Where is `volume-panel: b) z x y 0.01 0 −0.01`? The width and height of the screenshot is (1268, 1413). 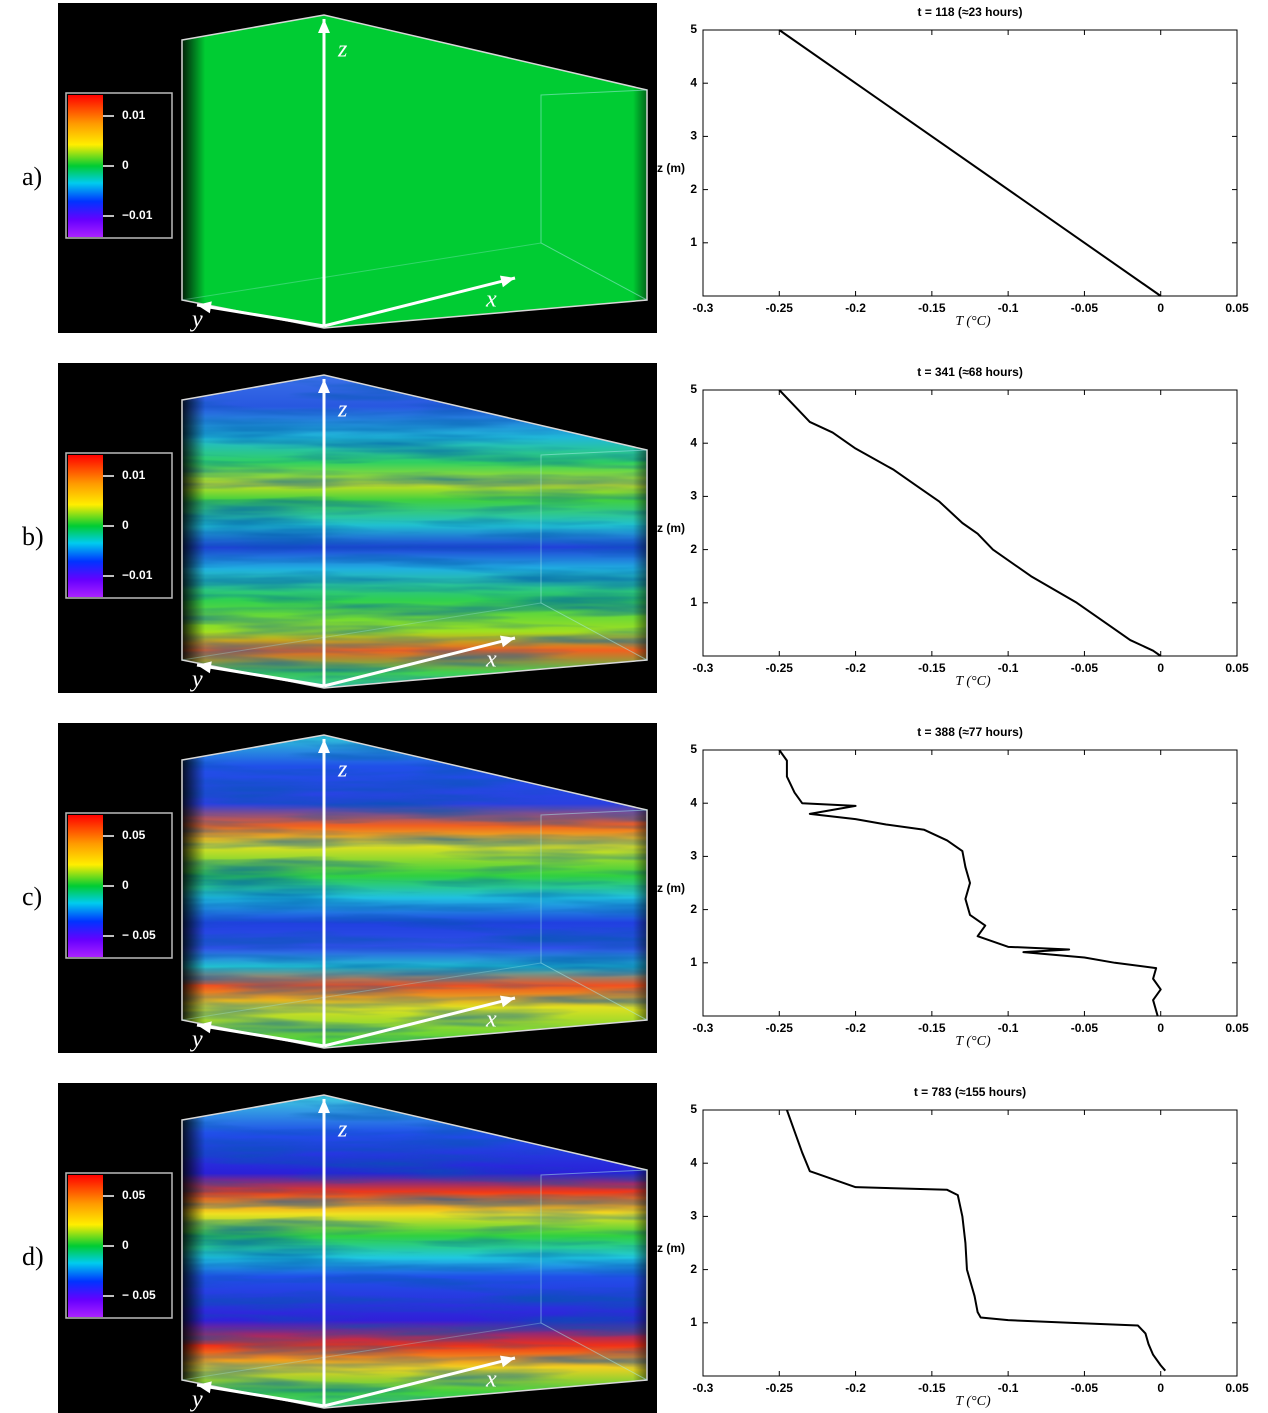 volume-panel: b) z x y 0.01 0 −0.01 is located at coordinates (339, 528).